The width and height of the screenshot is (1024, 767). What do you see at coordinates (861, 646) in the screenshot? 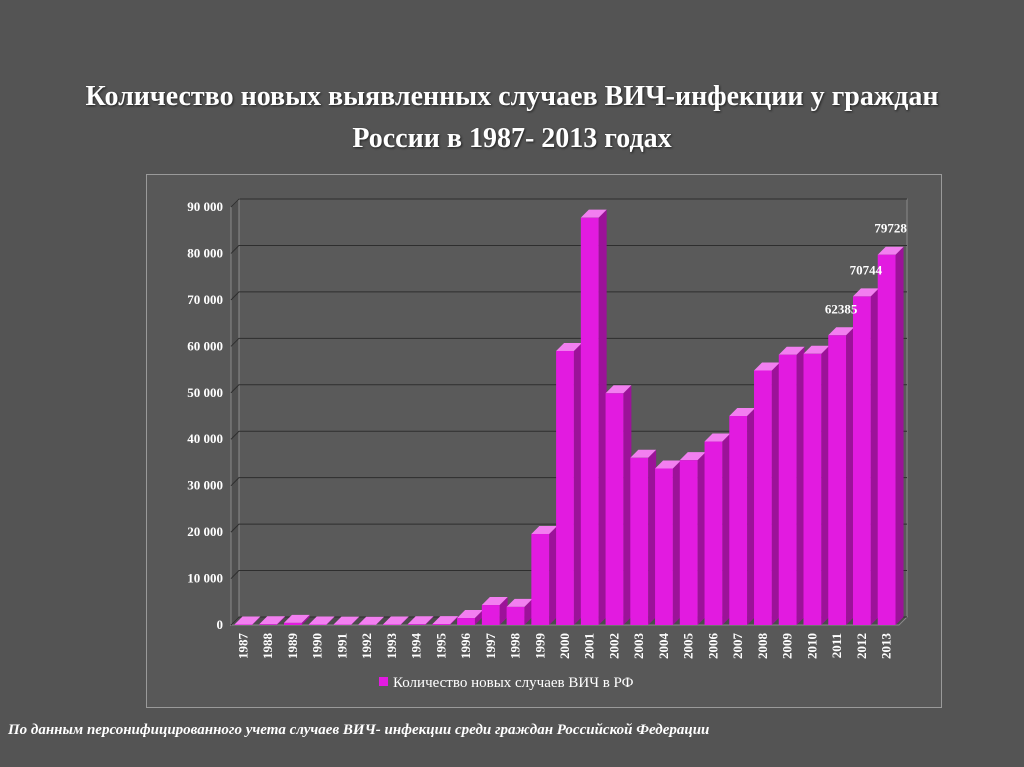
I see `x-tick-label: 2012` at bounding box center [861, 646].